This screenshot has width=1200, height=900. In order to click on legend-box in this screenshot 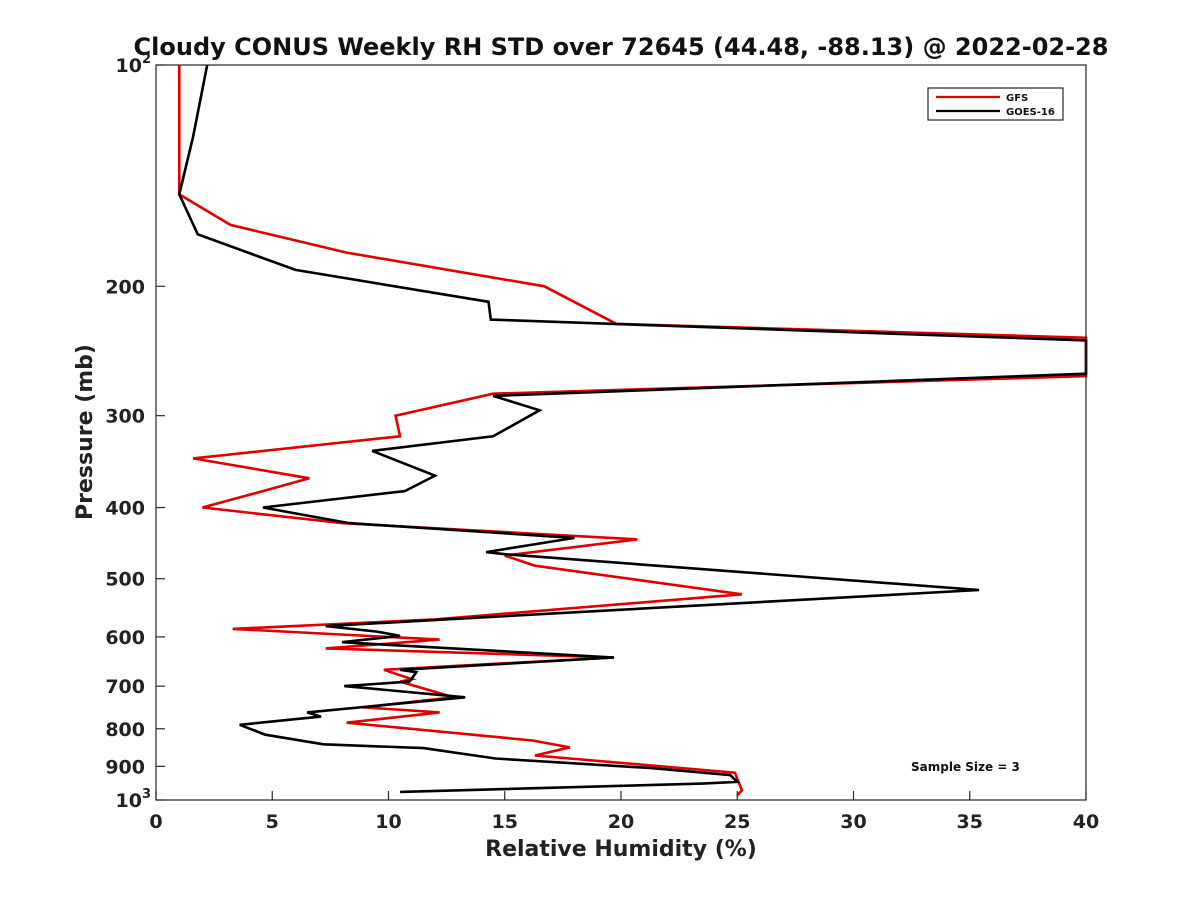, I will do `click(995, 104)`.